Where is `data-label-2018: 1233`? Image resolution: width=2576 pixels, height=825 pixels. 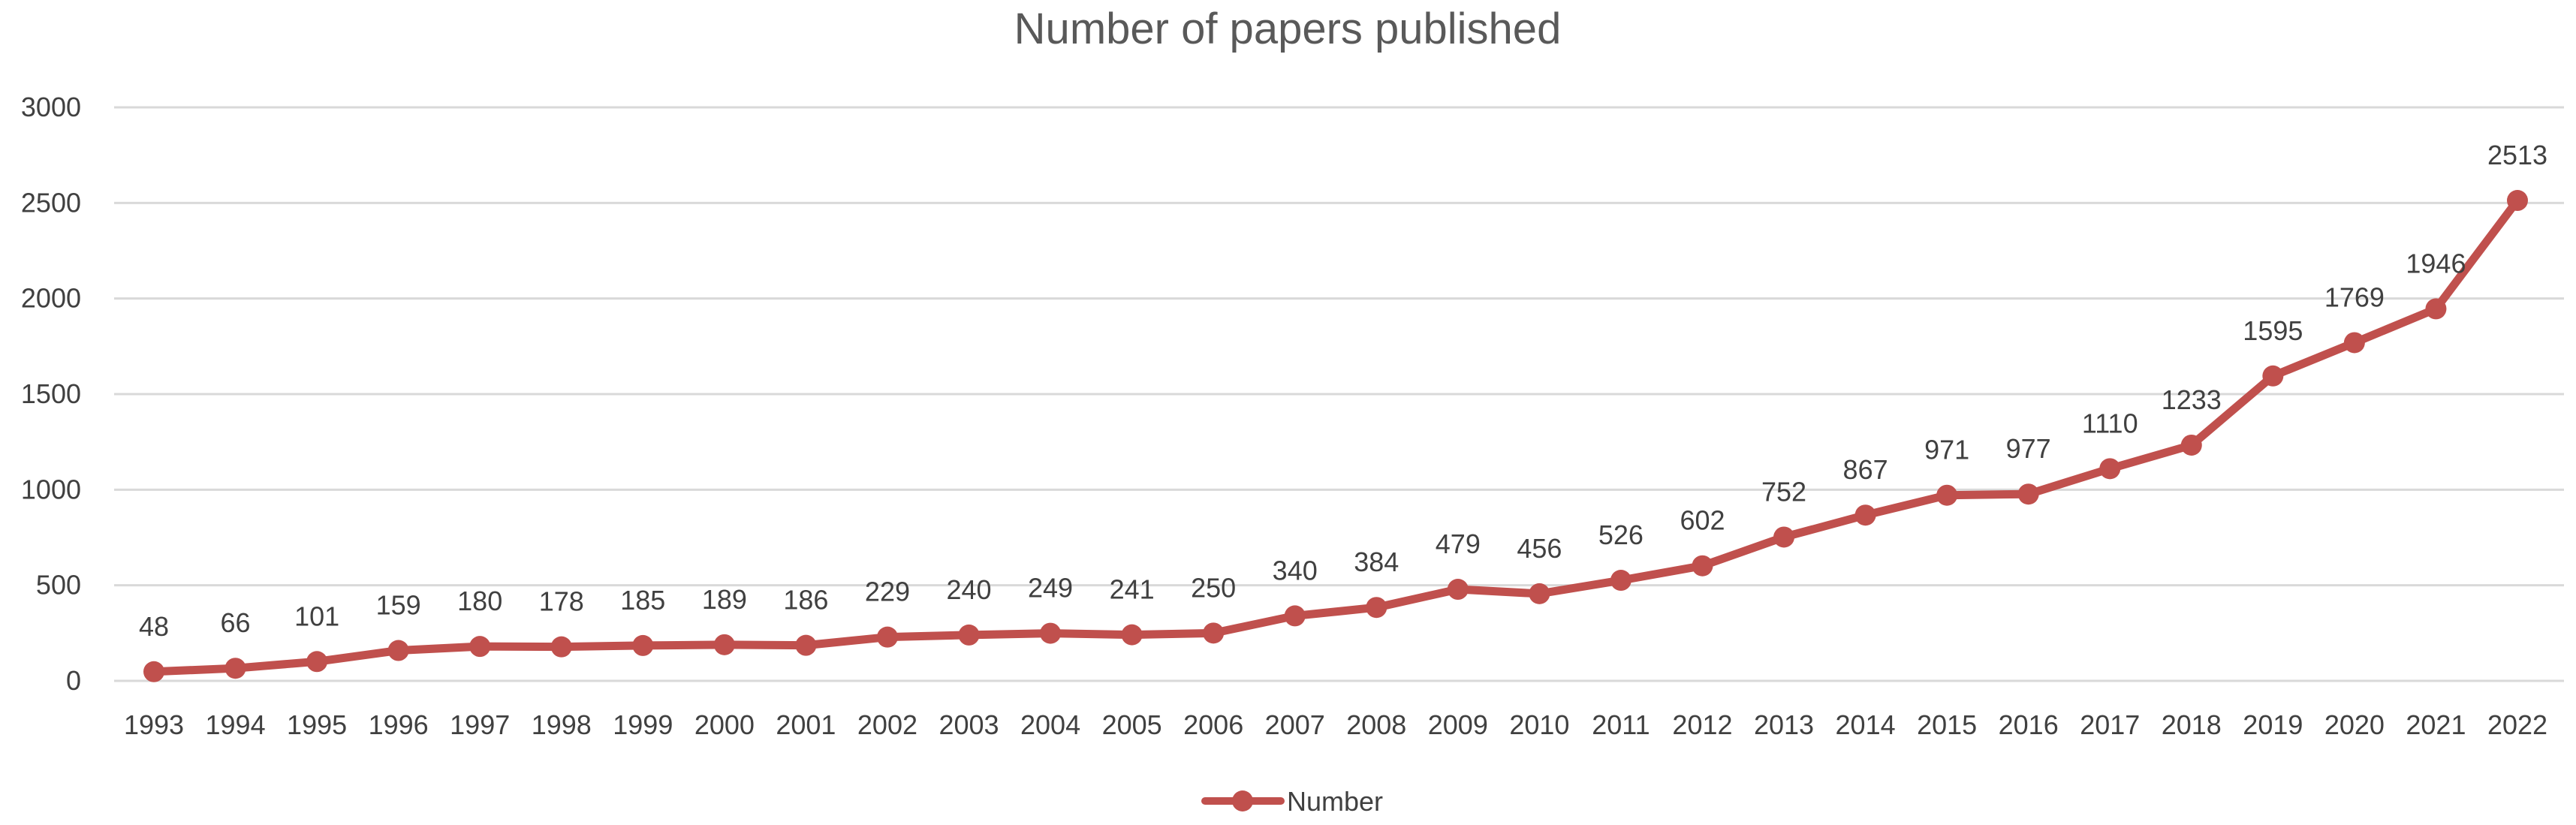 data-label-2018: 1233 is located at coordinates (2192, 399).